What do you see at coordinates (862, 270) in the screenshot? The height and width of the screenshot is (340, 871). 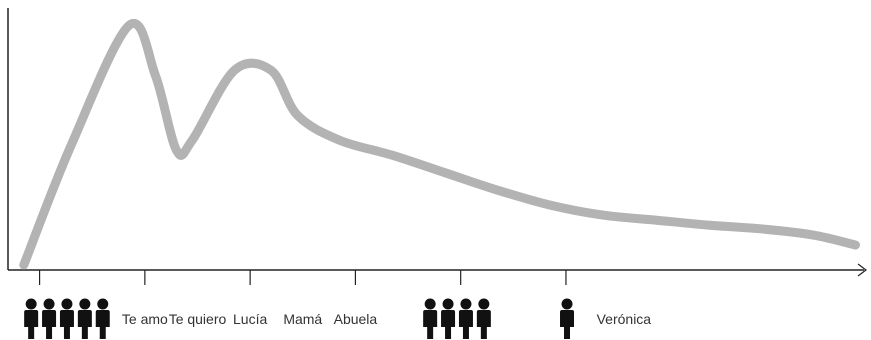 I see `x-axis-arrow-icon` at bounding box center [862, 270].